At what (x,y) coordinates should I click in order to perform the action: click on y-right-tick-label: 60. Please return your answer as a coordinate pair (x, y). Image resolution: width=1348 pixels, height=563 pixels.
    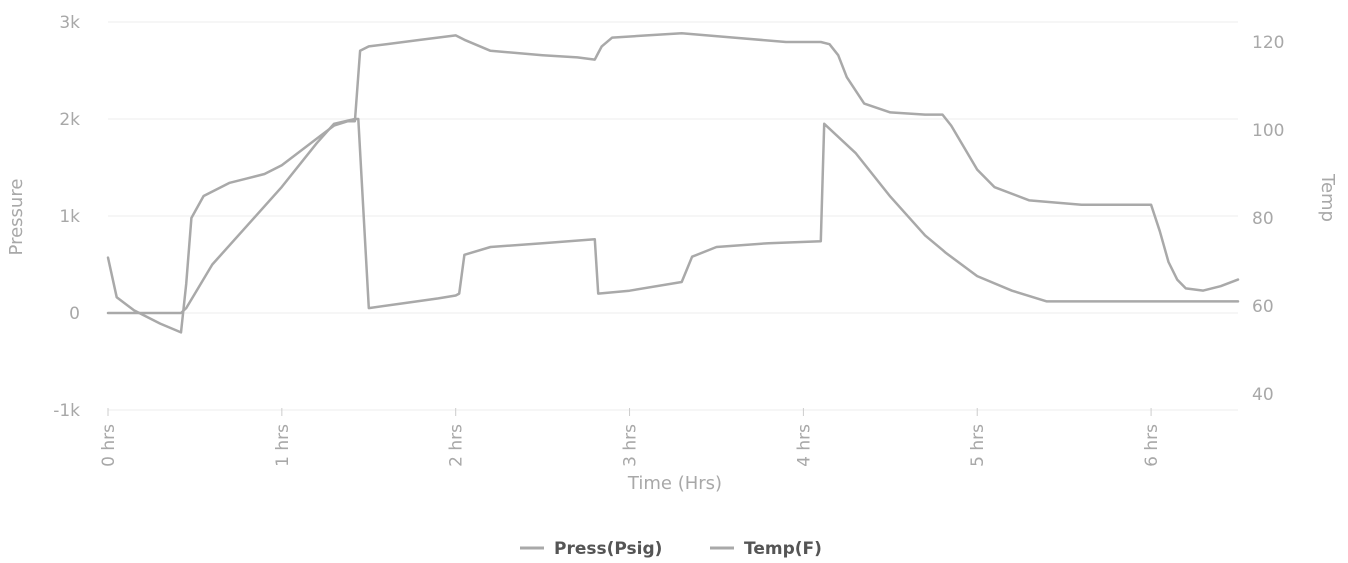
    Looking at the image, I should click on (1263, 307).